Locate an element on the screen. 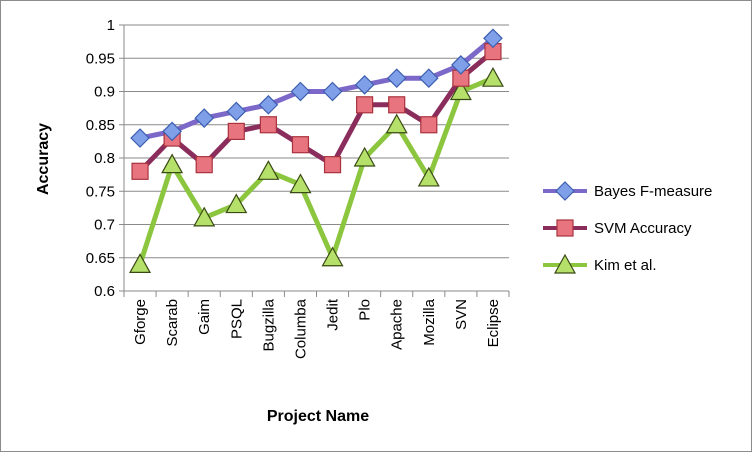 This screenshot has width=752, height=456. x-tick-label: Mozilla is located at coordinates (429, 321).